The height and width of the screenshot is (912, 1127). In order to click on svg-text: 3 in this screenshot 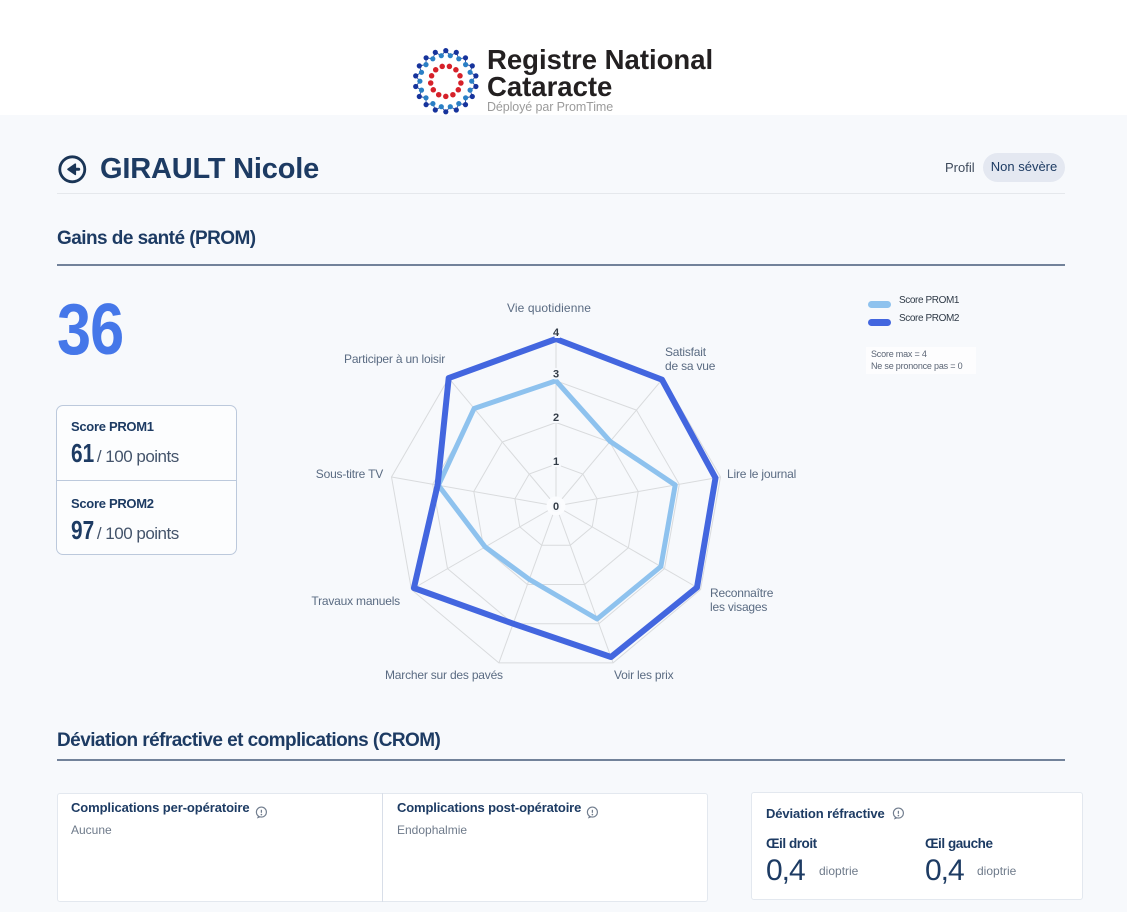, I will do `click(556, 375)`.